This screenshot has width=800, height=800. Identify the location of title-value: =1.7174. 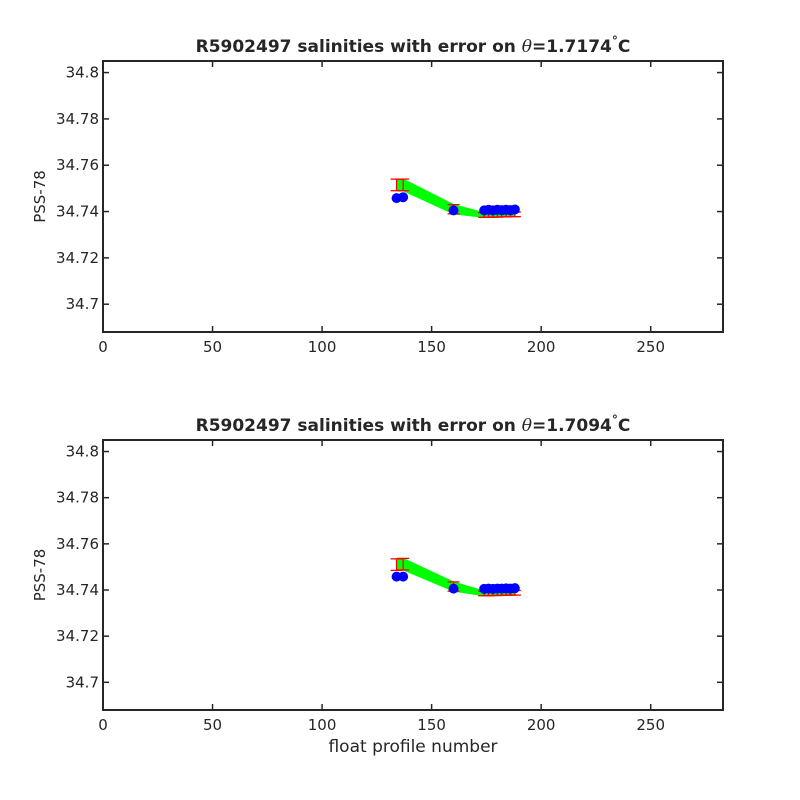
(572, 47).